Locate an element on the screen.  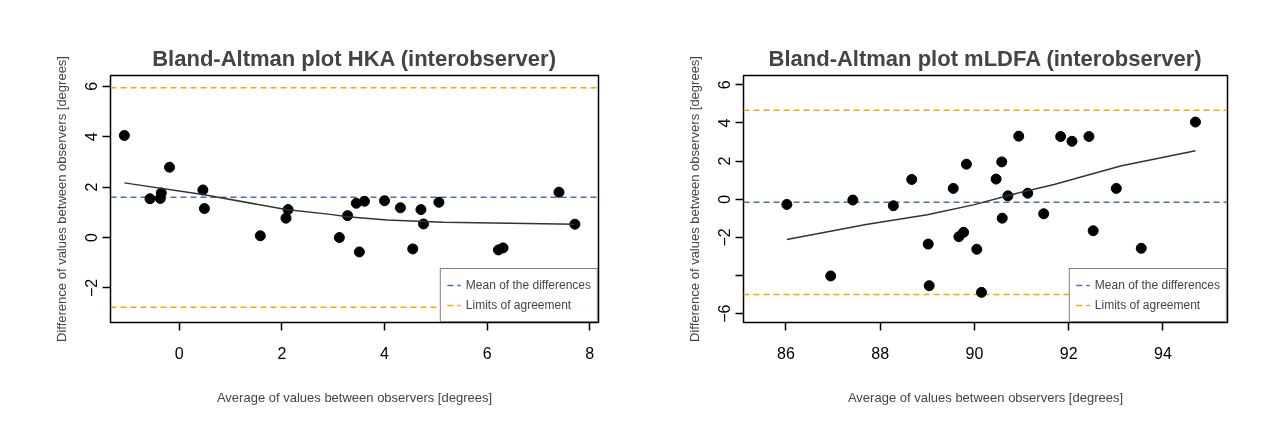
x-tick-label: 92 is located at coordinates (1068, 353).